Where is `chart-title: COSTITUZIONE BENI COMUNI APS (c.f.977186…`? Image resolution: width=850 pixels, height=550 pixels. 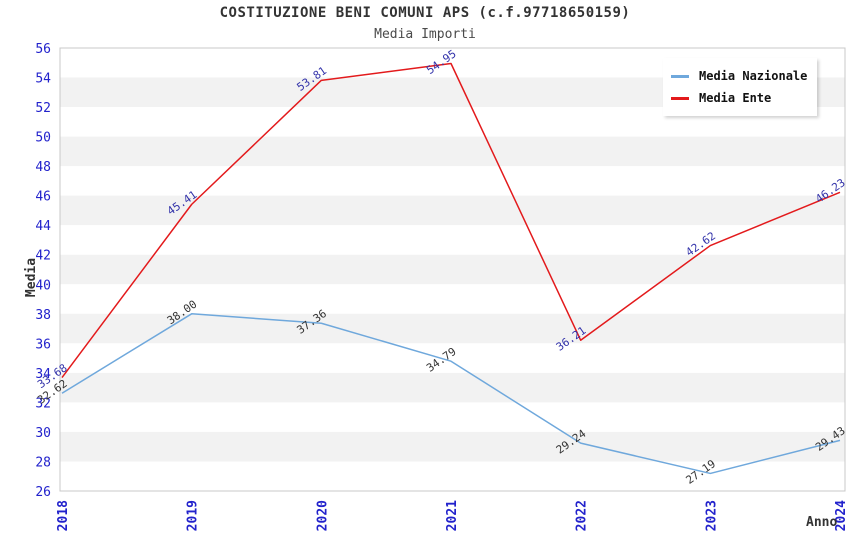 chart-title: COSTITUZIONE BENI COMUNI APS (c.f.977186… is located at coordinates (425, 13).